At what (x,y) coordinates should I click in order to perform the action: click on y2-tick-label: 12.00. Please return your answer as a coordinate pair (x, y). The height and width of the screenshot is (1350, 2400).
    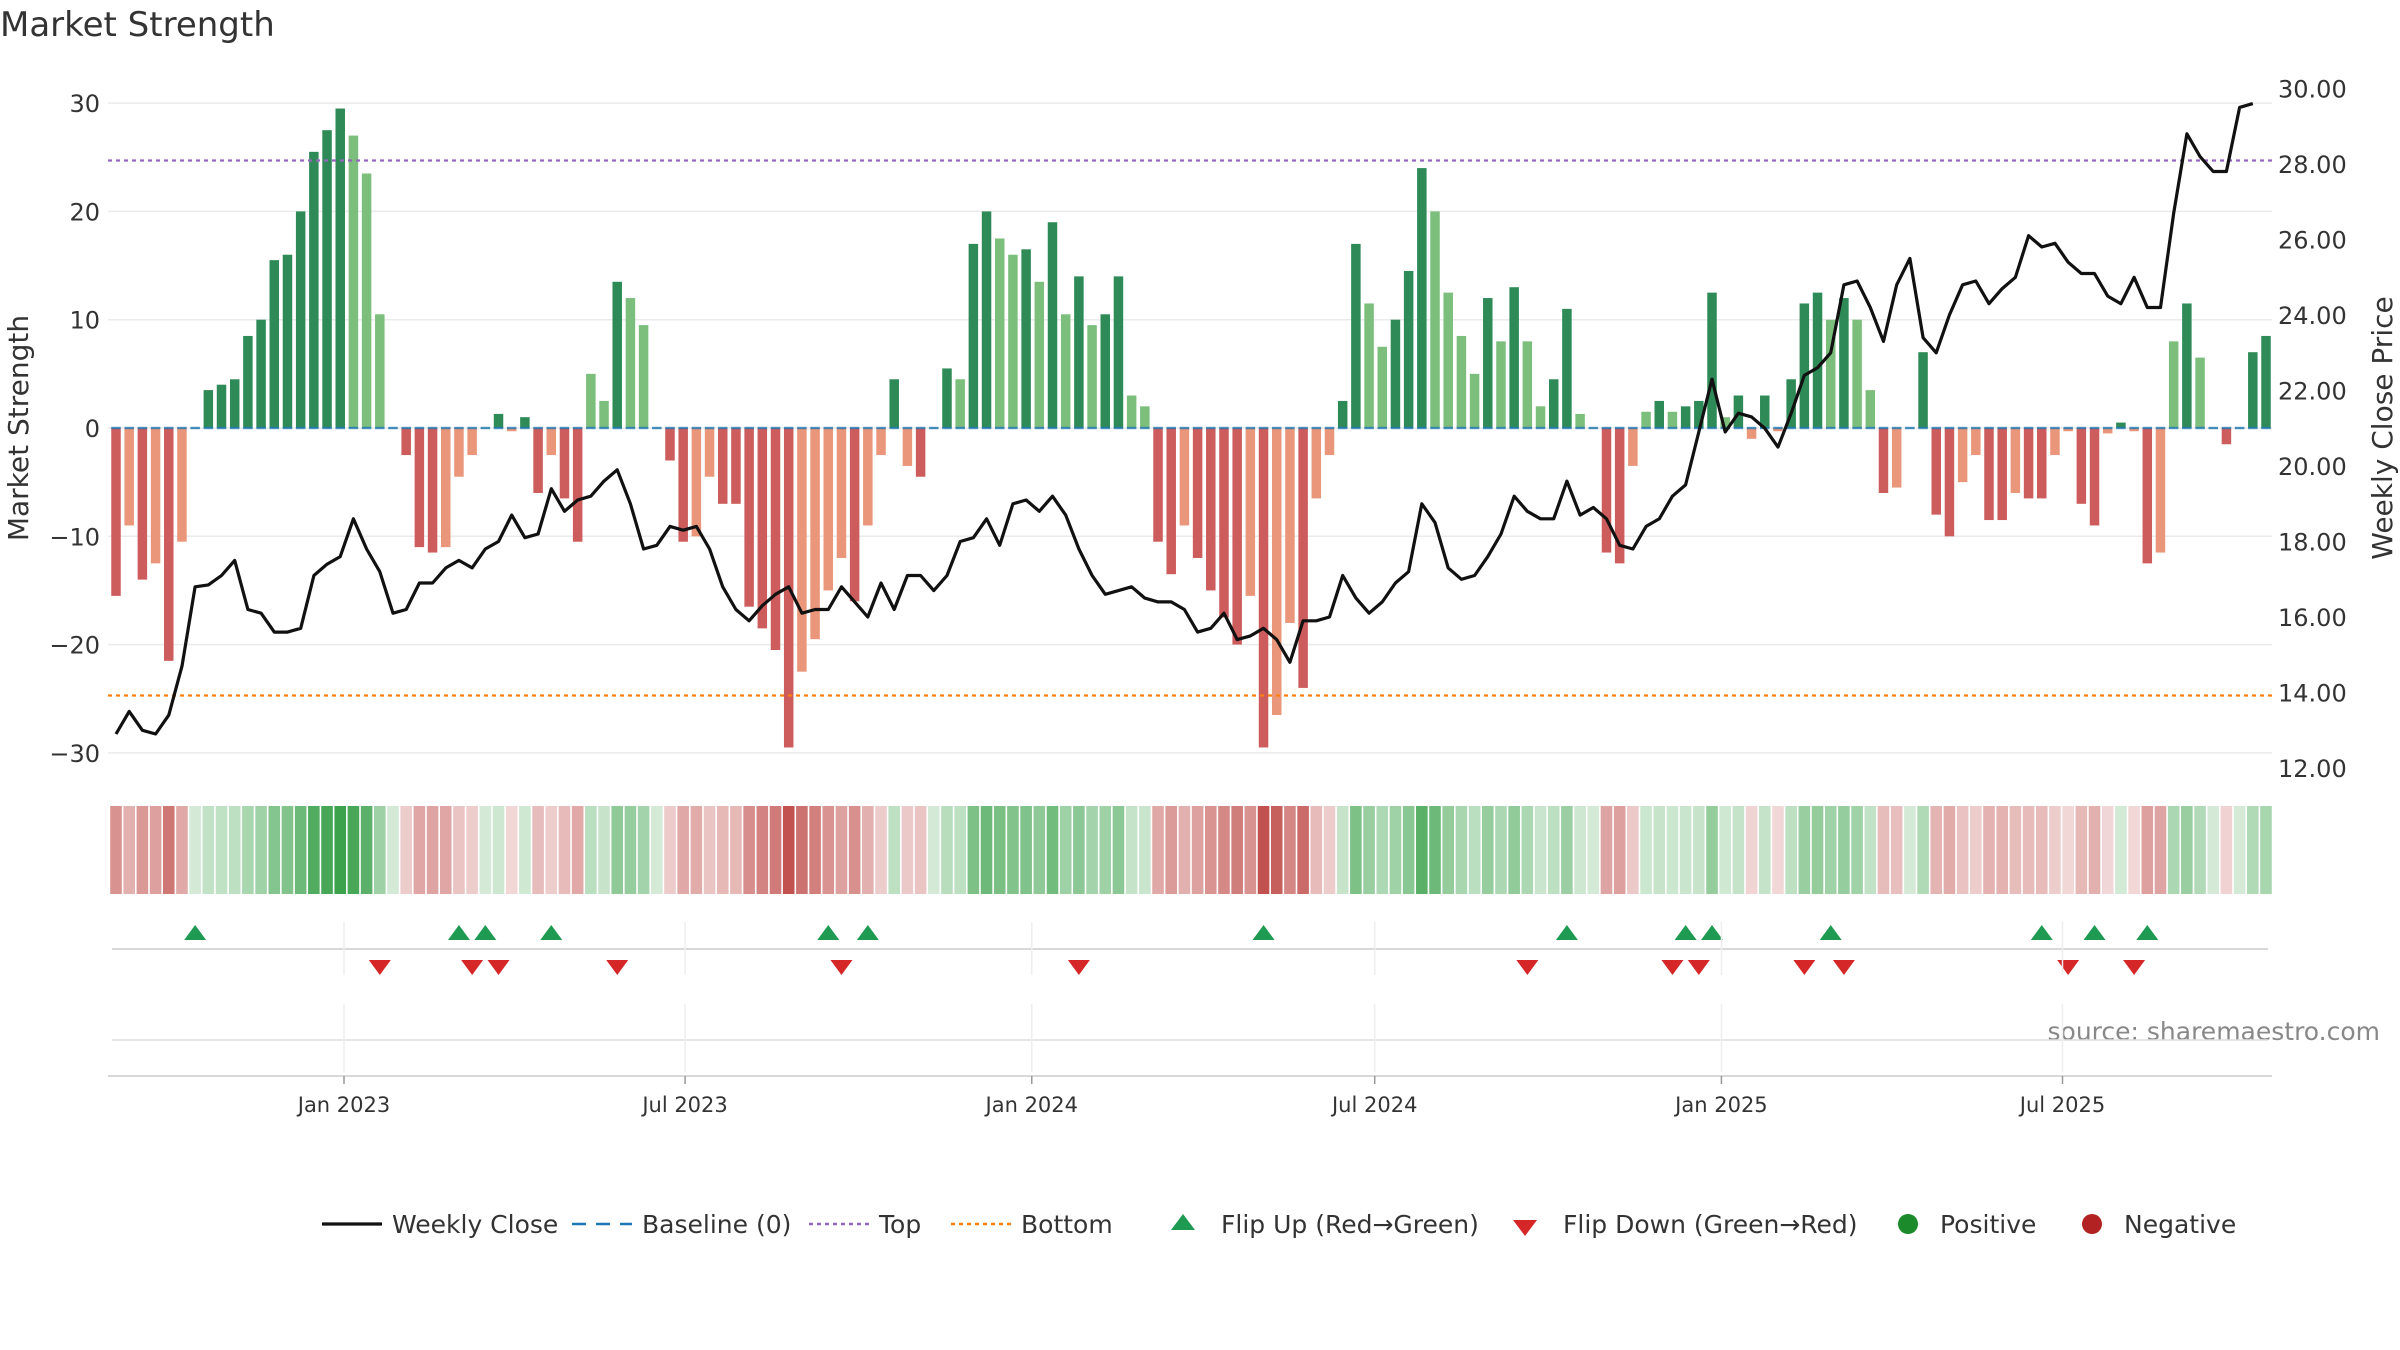
    Looking at the image, I should click on (2312, 769).